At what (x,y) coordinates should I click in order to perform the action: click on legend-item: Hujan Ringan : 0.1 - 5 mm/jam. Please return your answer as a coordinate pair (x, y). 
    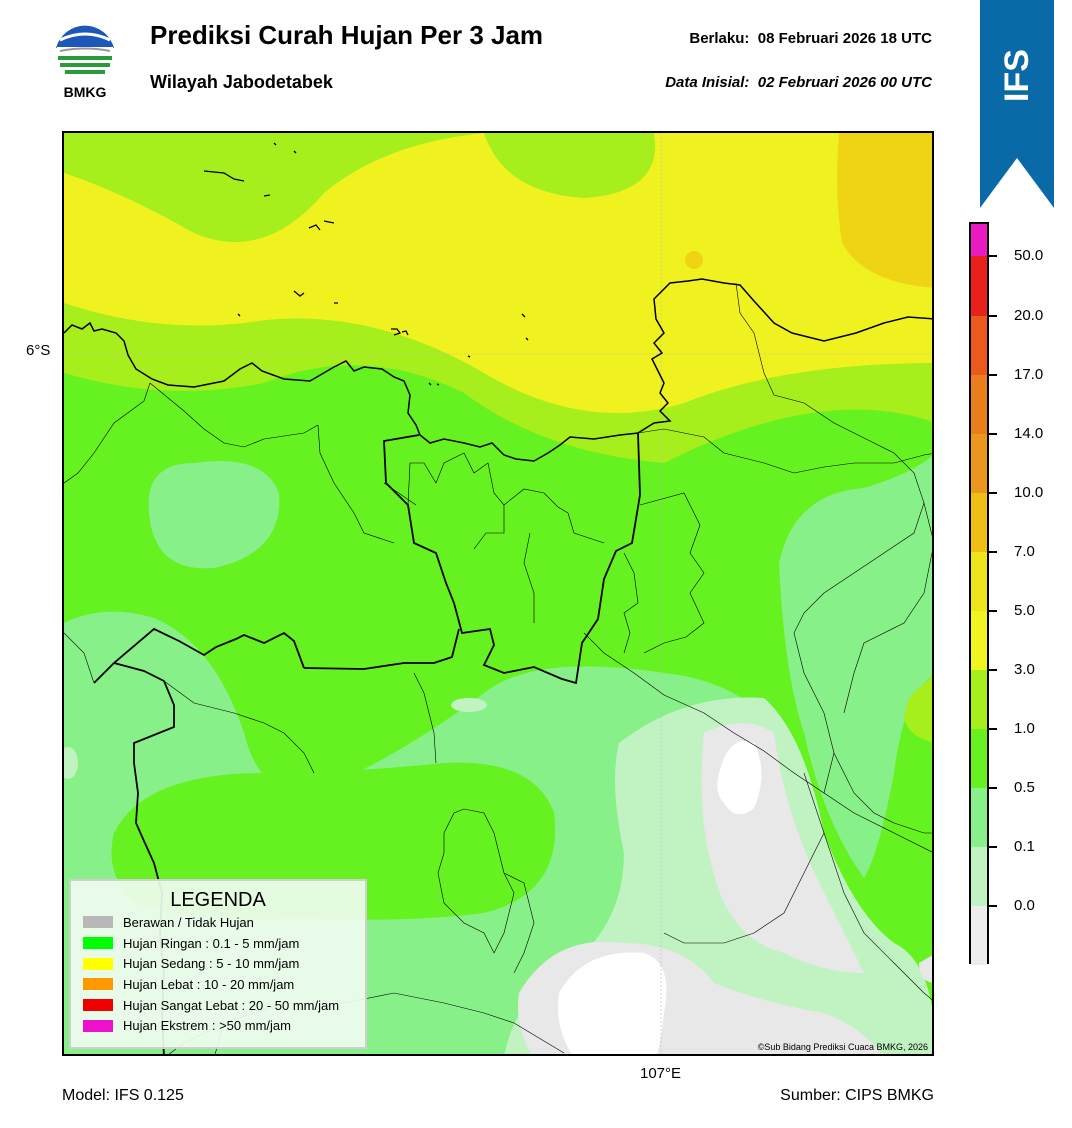
    Looking at the image, I should click on (224, 943).